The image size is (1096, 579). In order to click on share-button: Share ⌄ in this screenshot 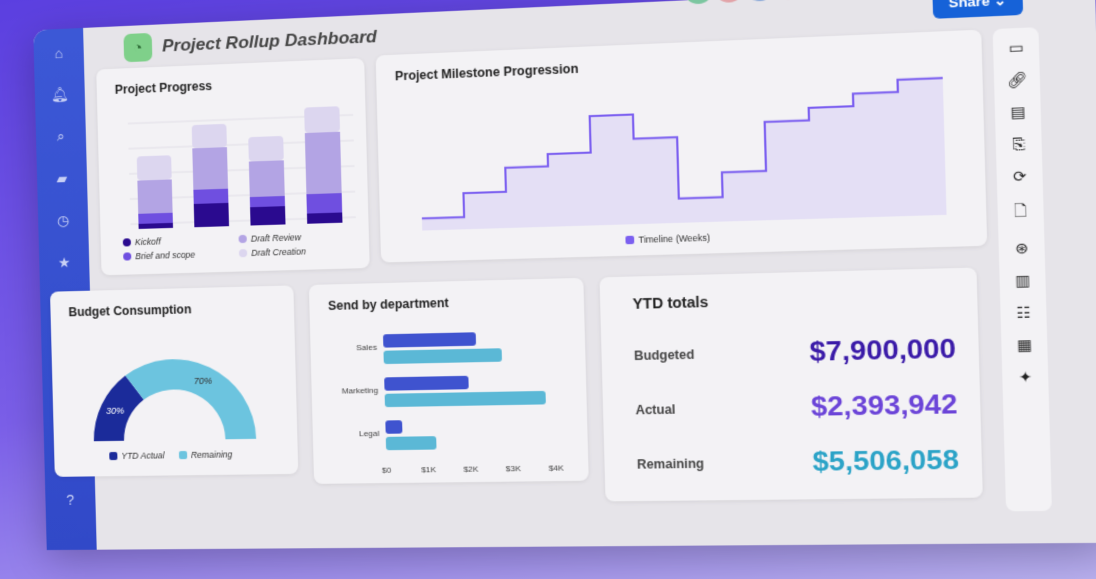, I will do `click(977, 9)`.